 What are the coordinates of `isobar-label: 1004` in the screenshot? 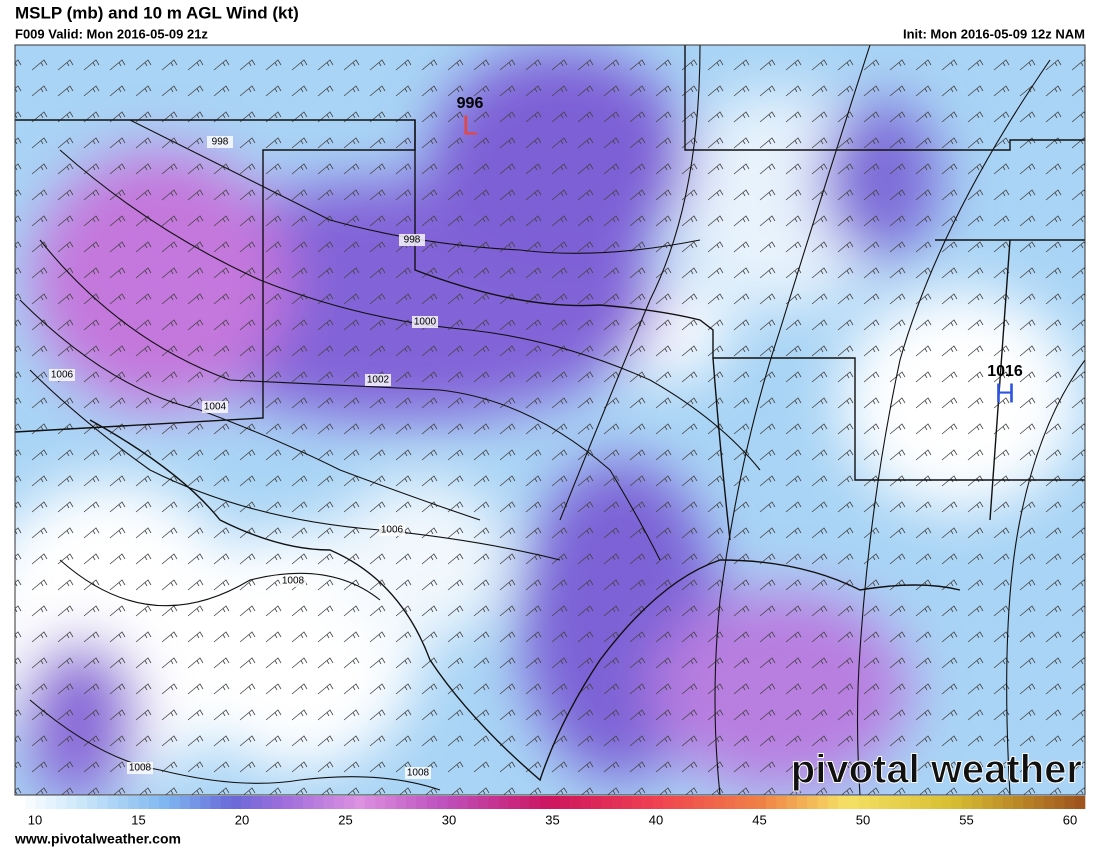 It's located at (215, 407).